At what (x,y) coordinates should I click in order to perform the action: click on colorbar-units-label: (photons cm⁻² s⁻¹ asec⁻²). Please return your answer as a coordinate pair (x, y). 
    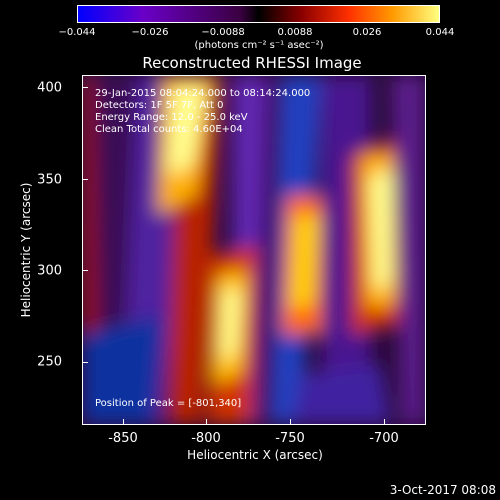
    Looking at the image, I should click on (259, 45).